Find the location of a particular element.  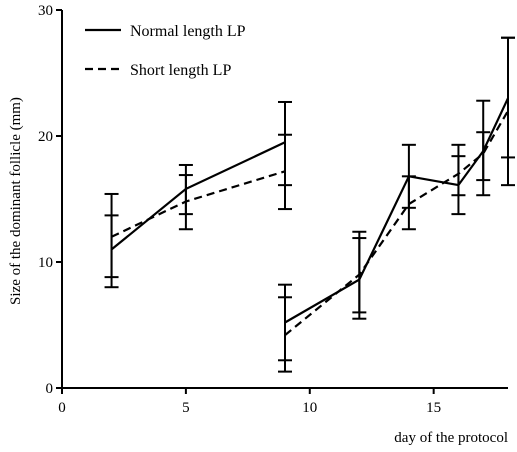

x-ticks: 0 5 10 15 is located at coordinates (249, 402).